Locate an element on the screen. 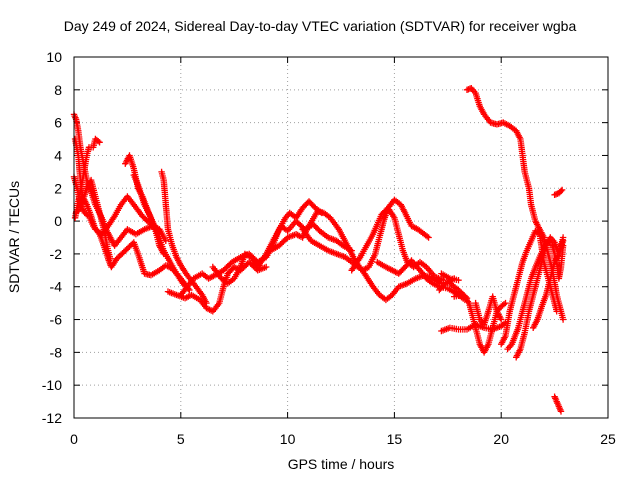 The height and width of the screenshot is (480, 640). x-tick-label: 25 is located at coordinates (608, 439).